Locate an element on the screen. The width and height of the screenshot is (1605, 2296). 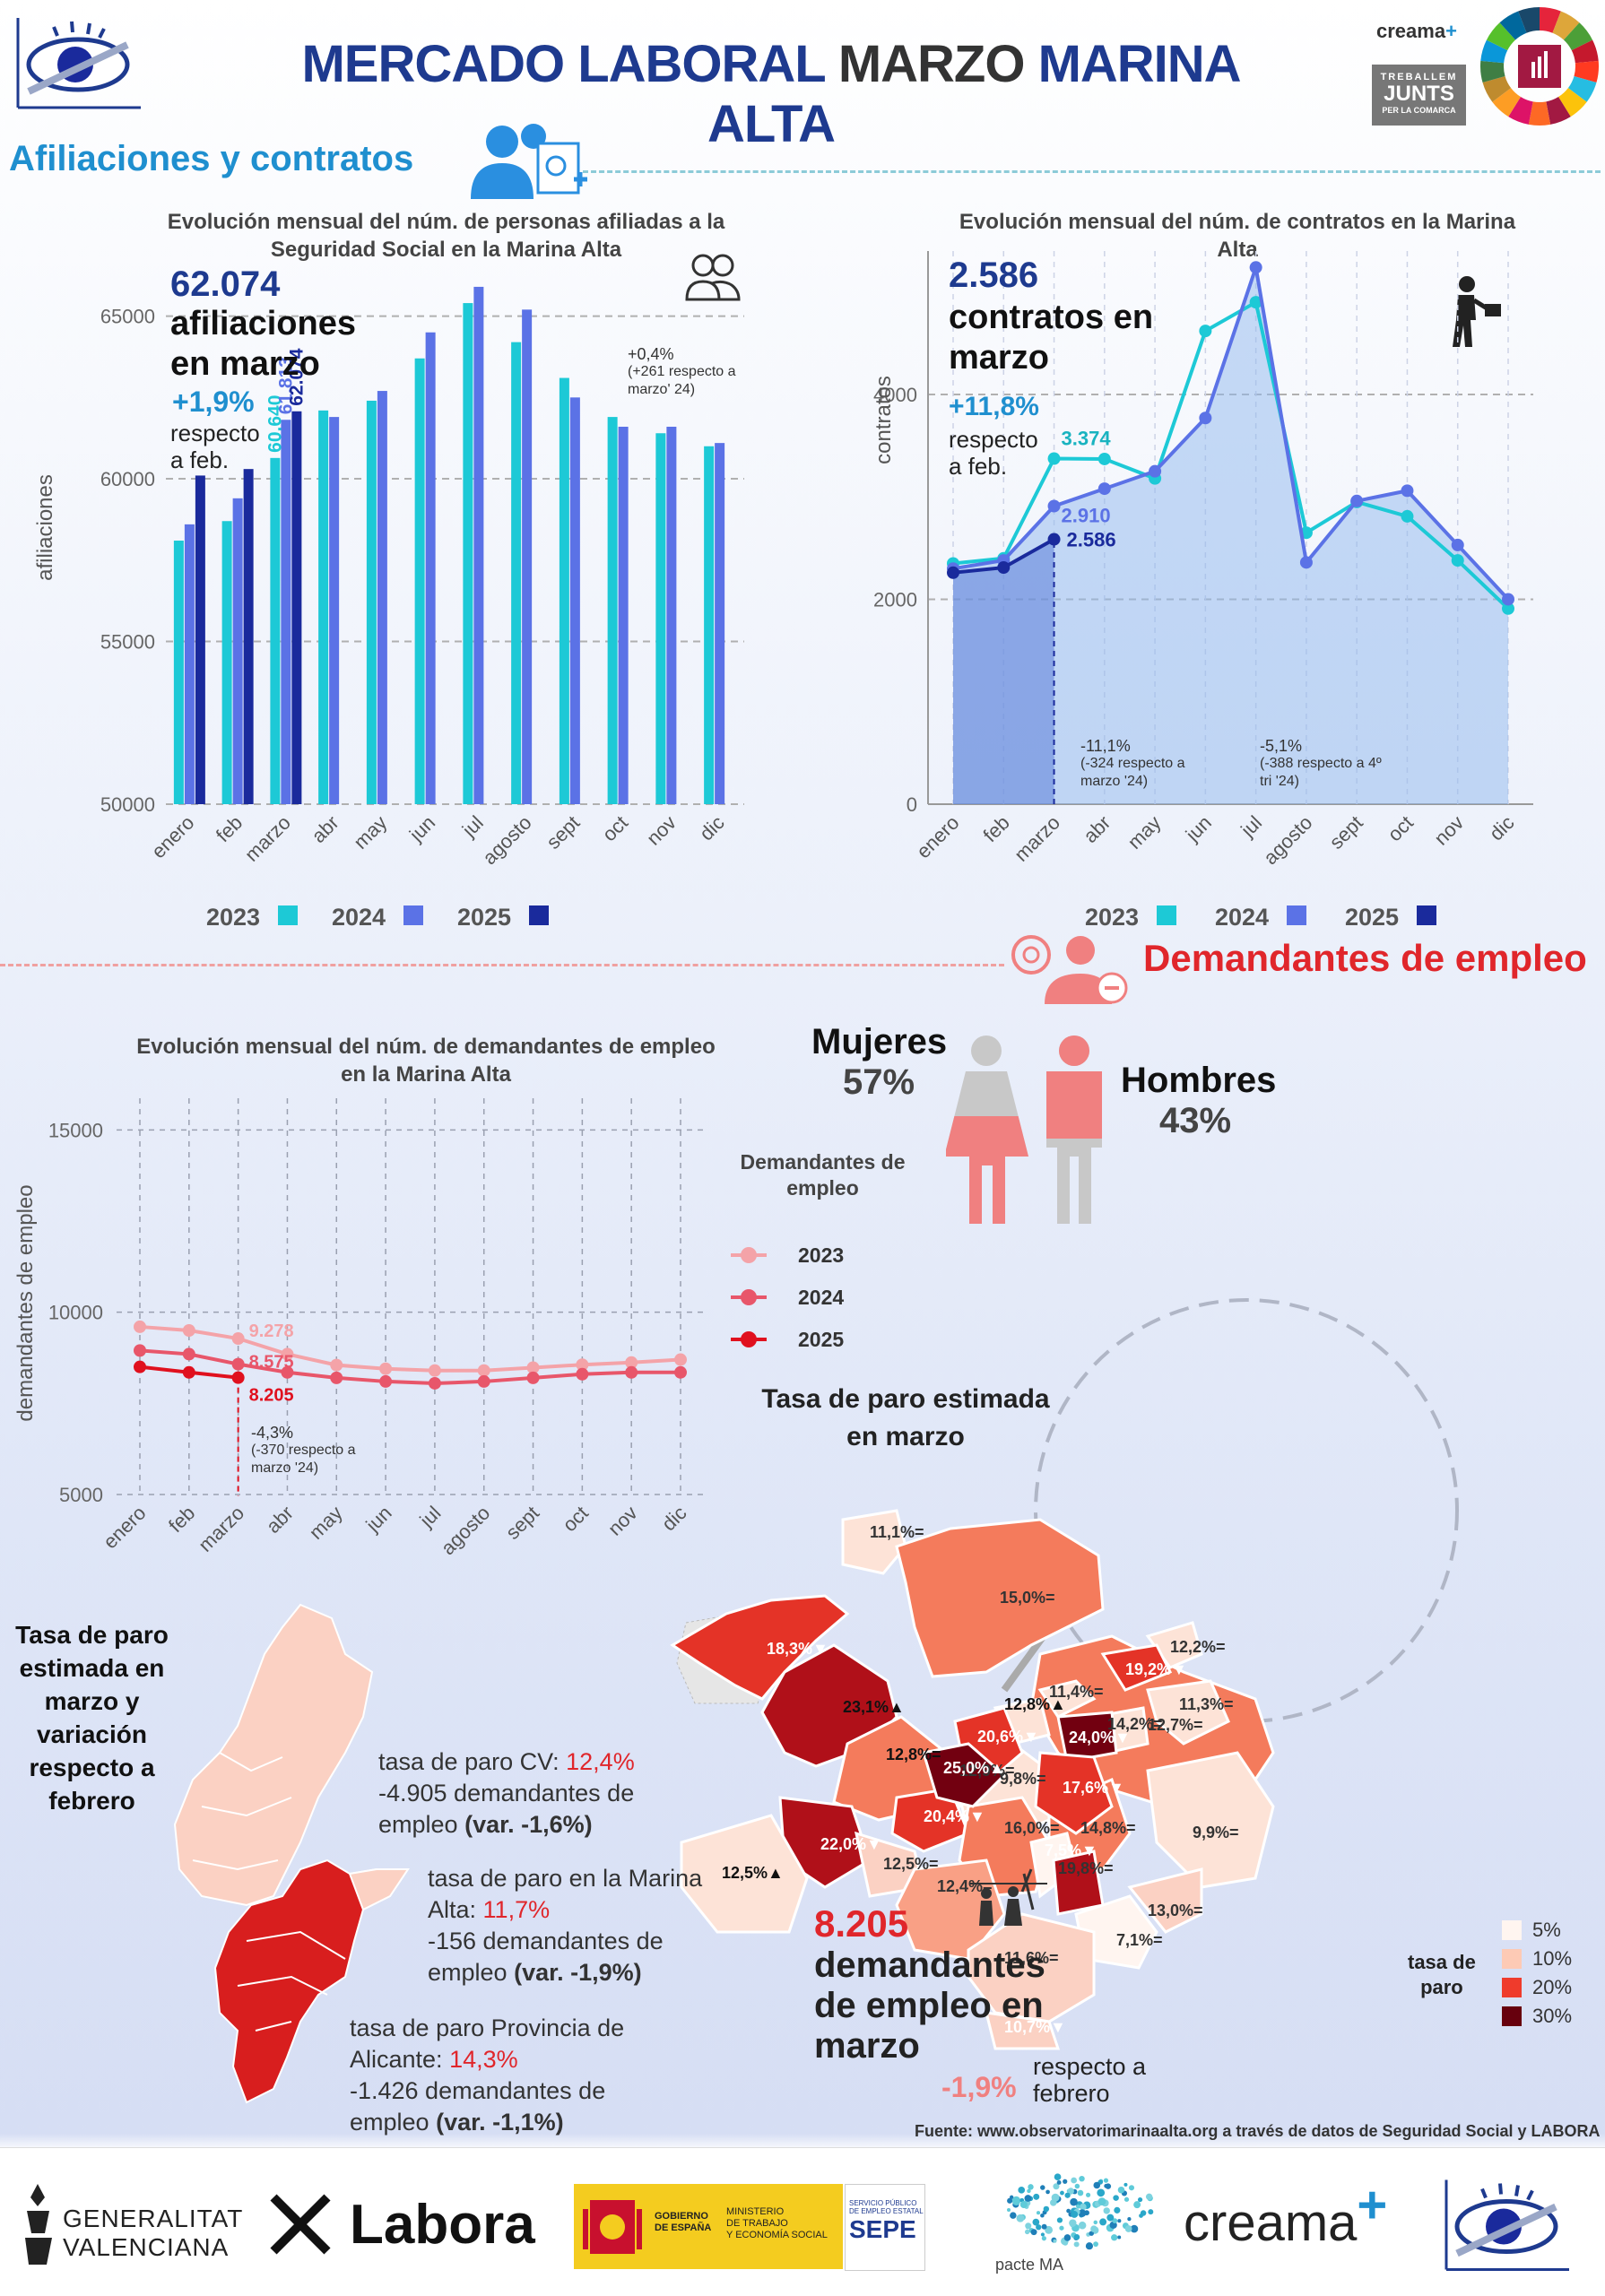
creama-small-logo: creama+ is located at coordinates (1416, 31).